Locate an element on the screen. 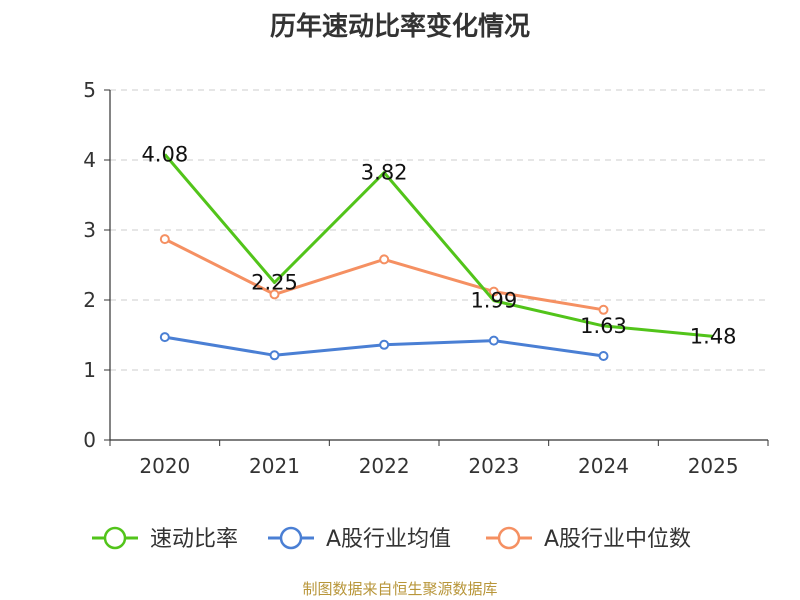 The width and height of the screenshot is (800, 600). data-label: 4.08 is located at coordinates (164, 154).